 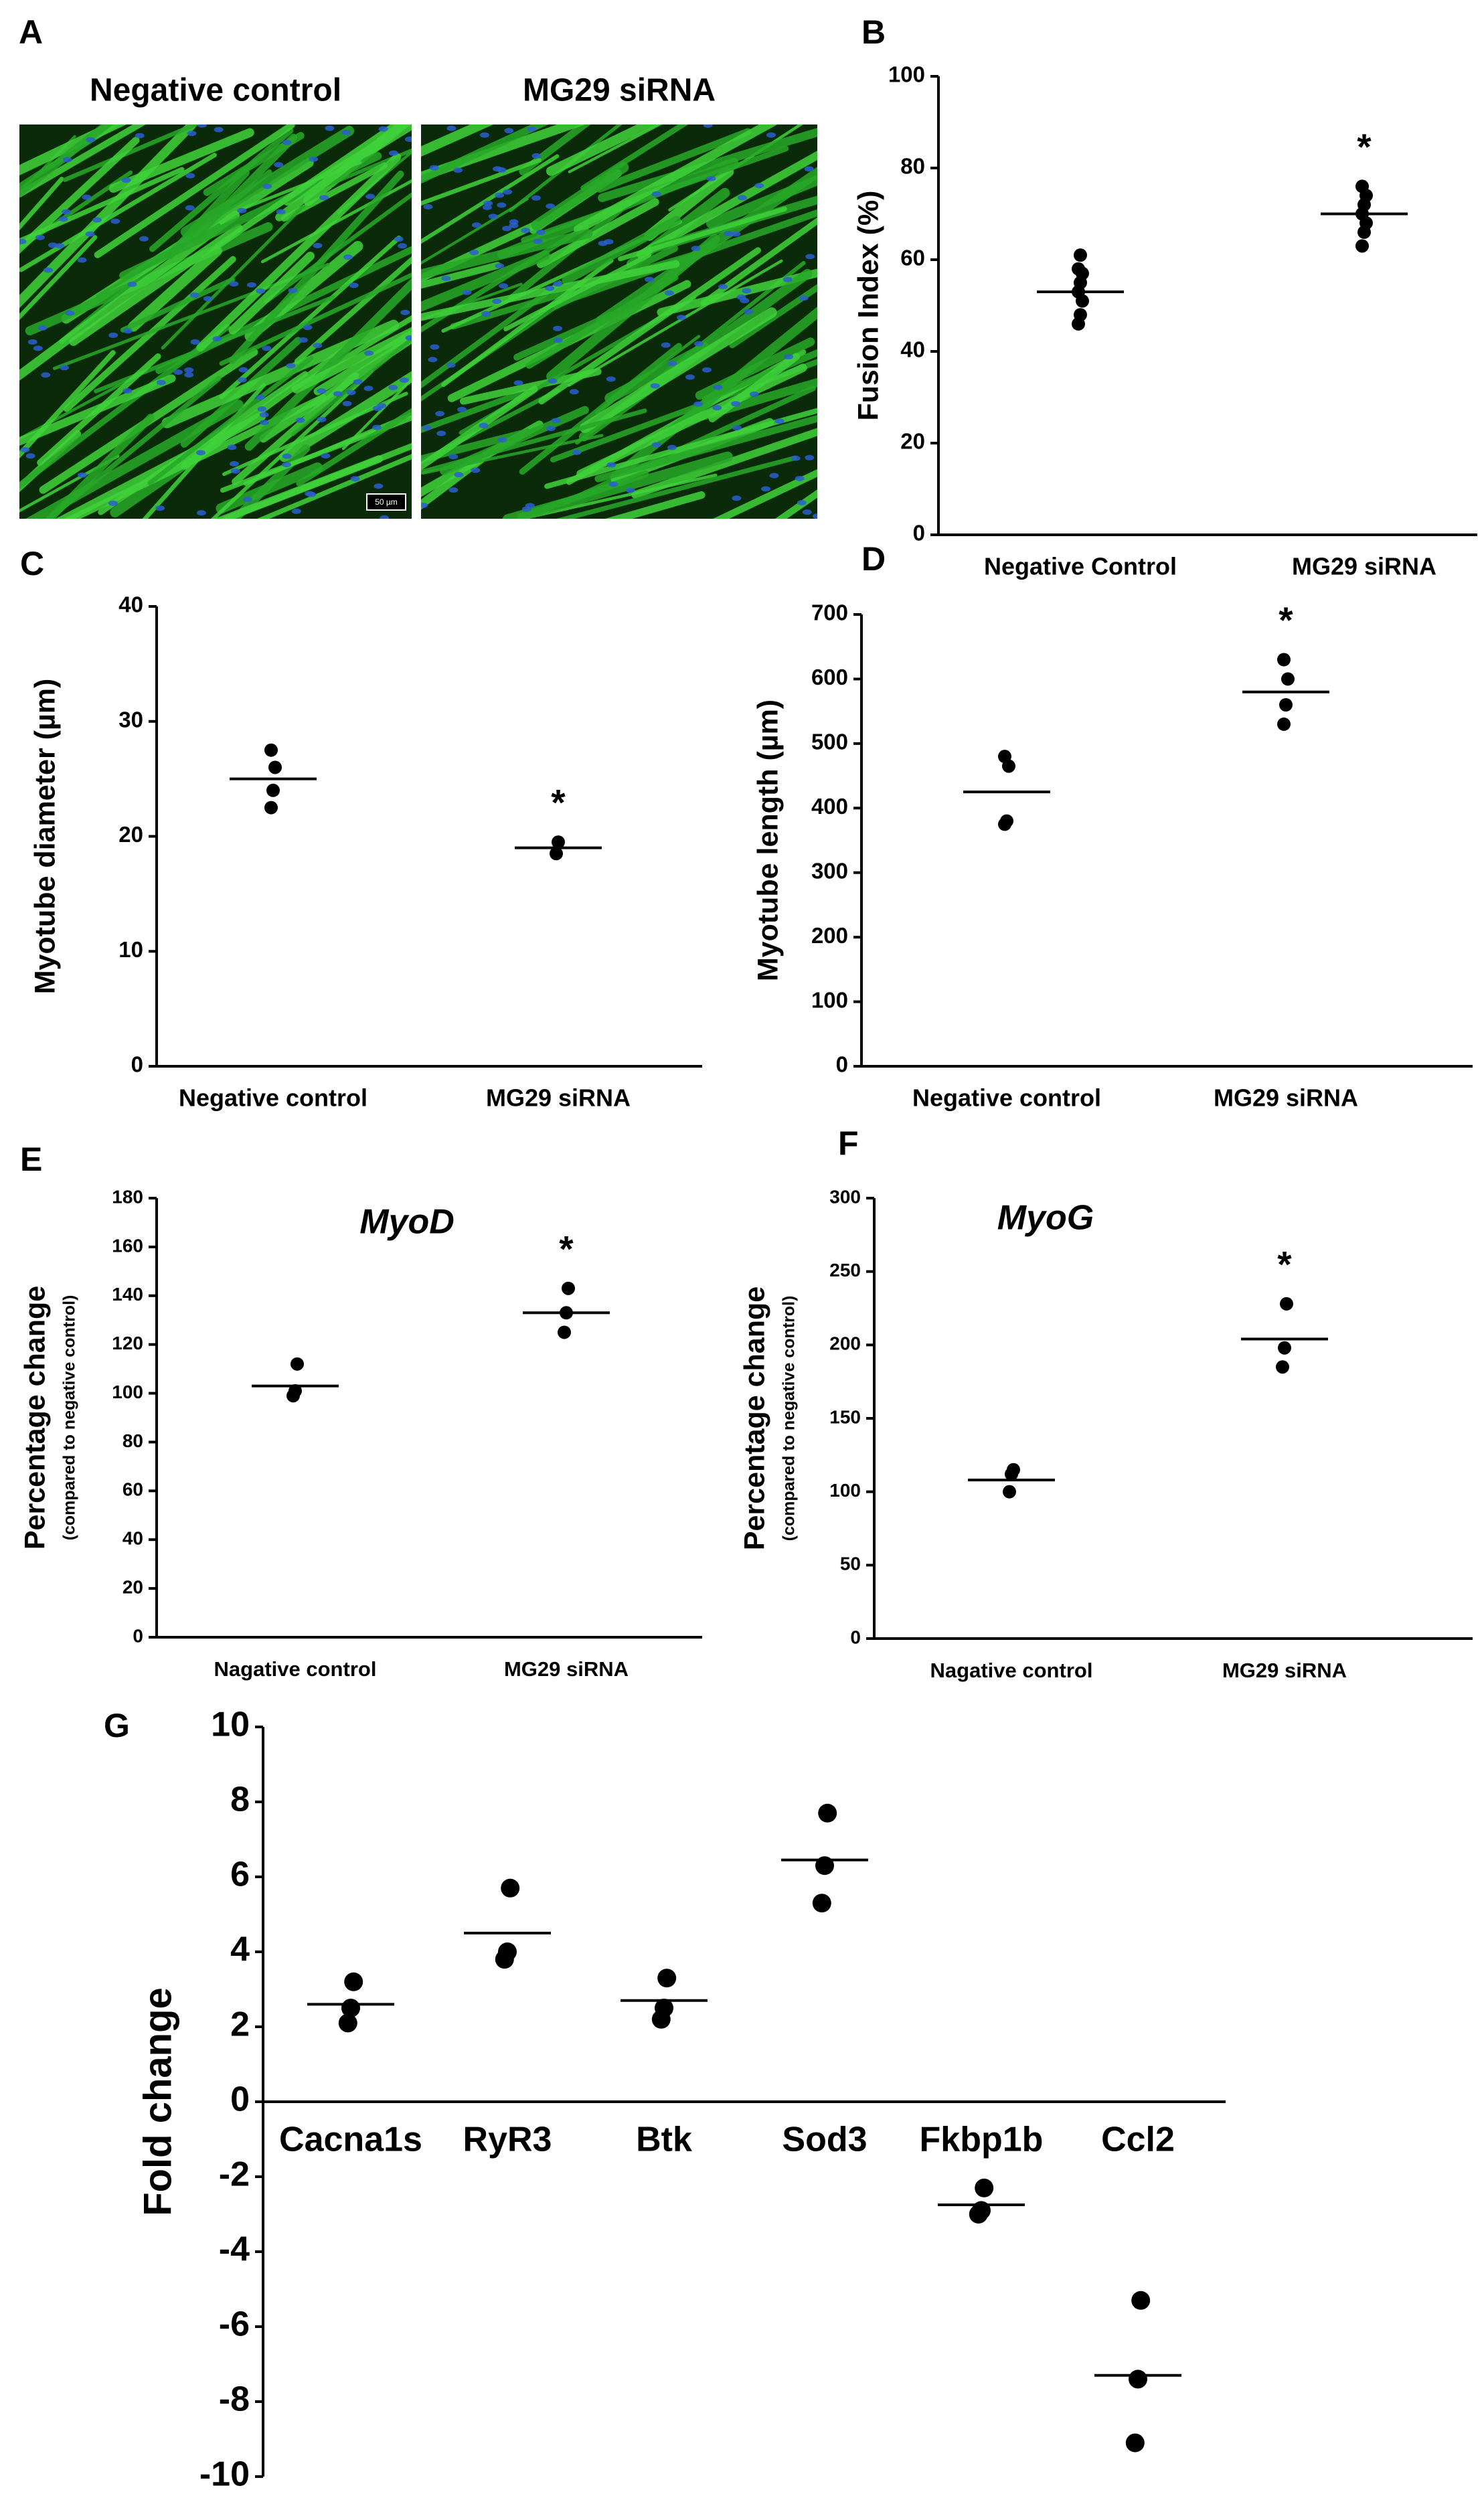 I want to click on y-tick-label: 40, so click(x=133, y=1538).